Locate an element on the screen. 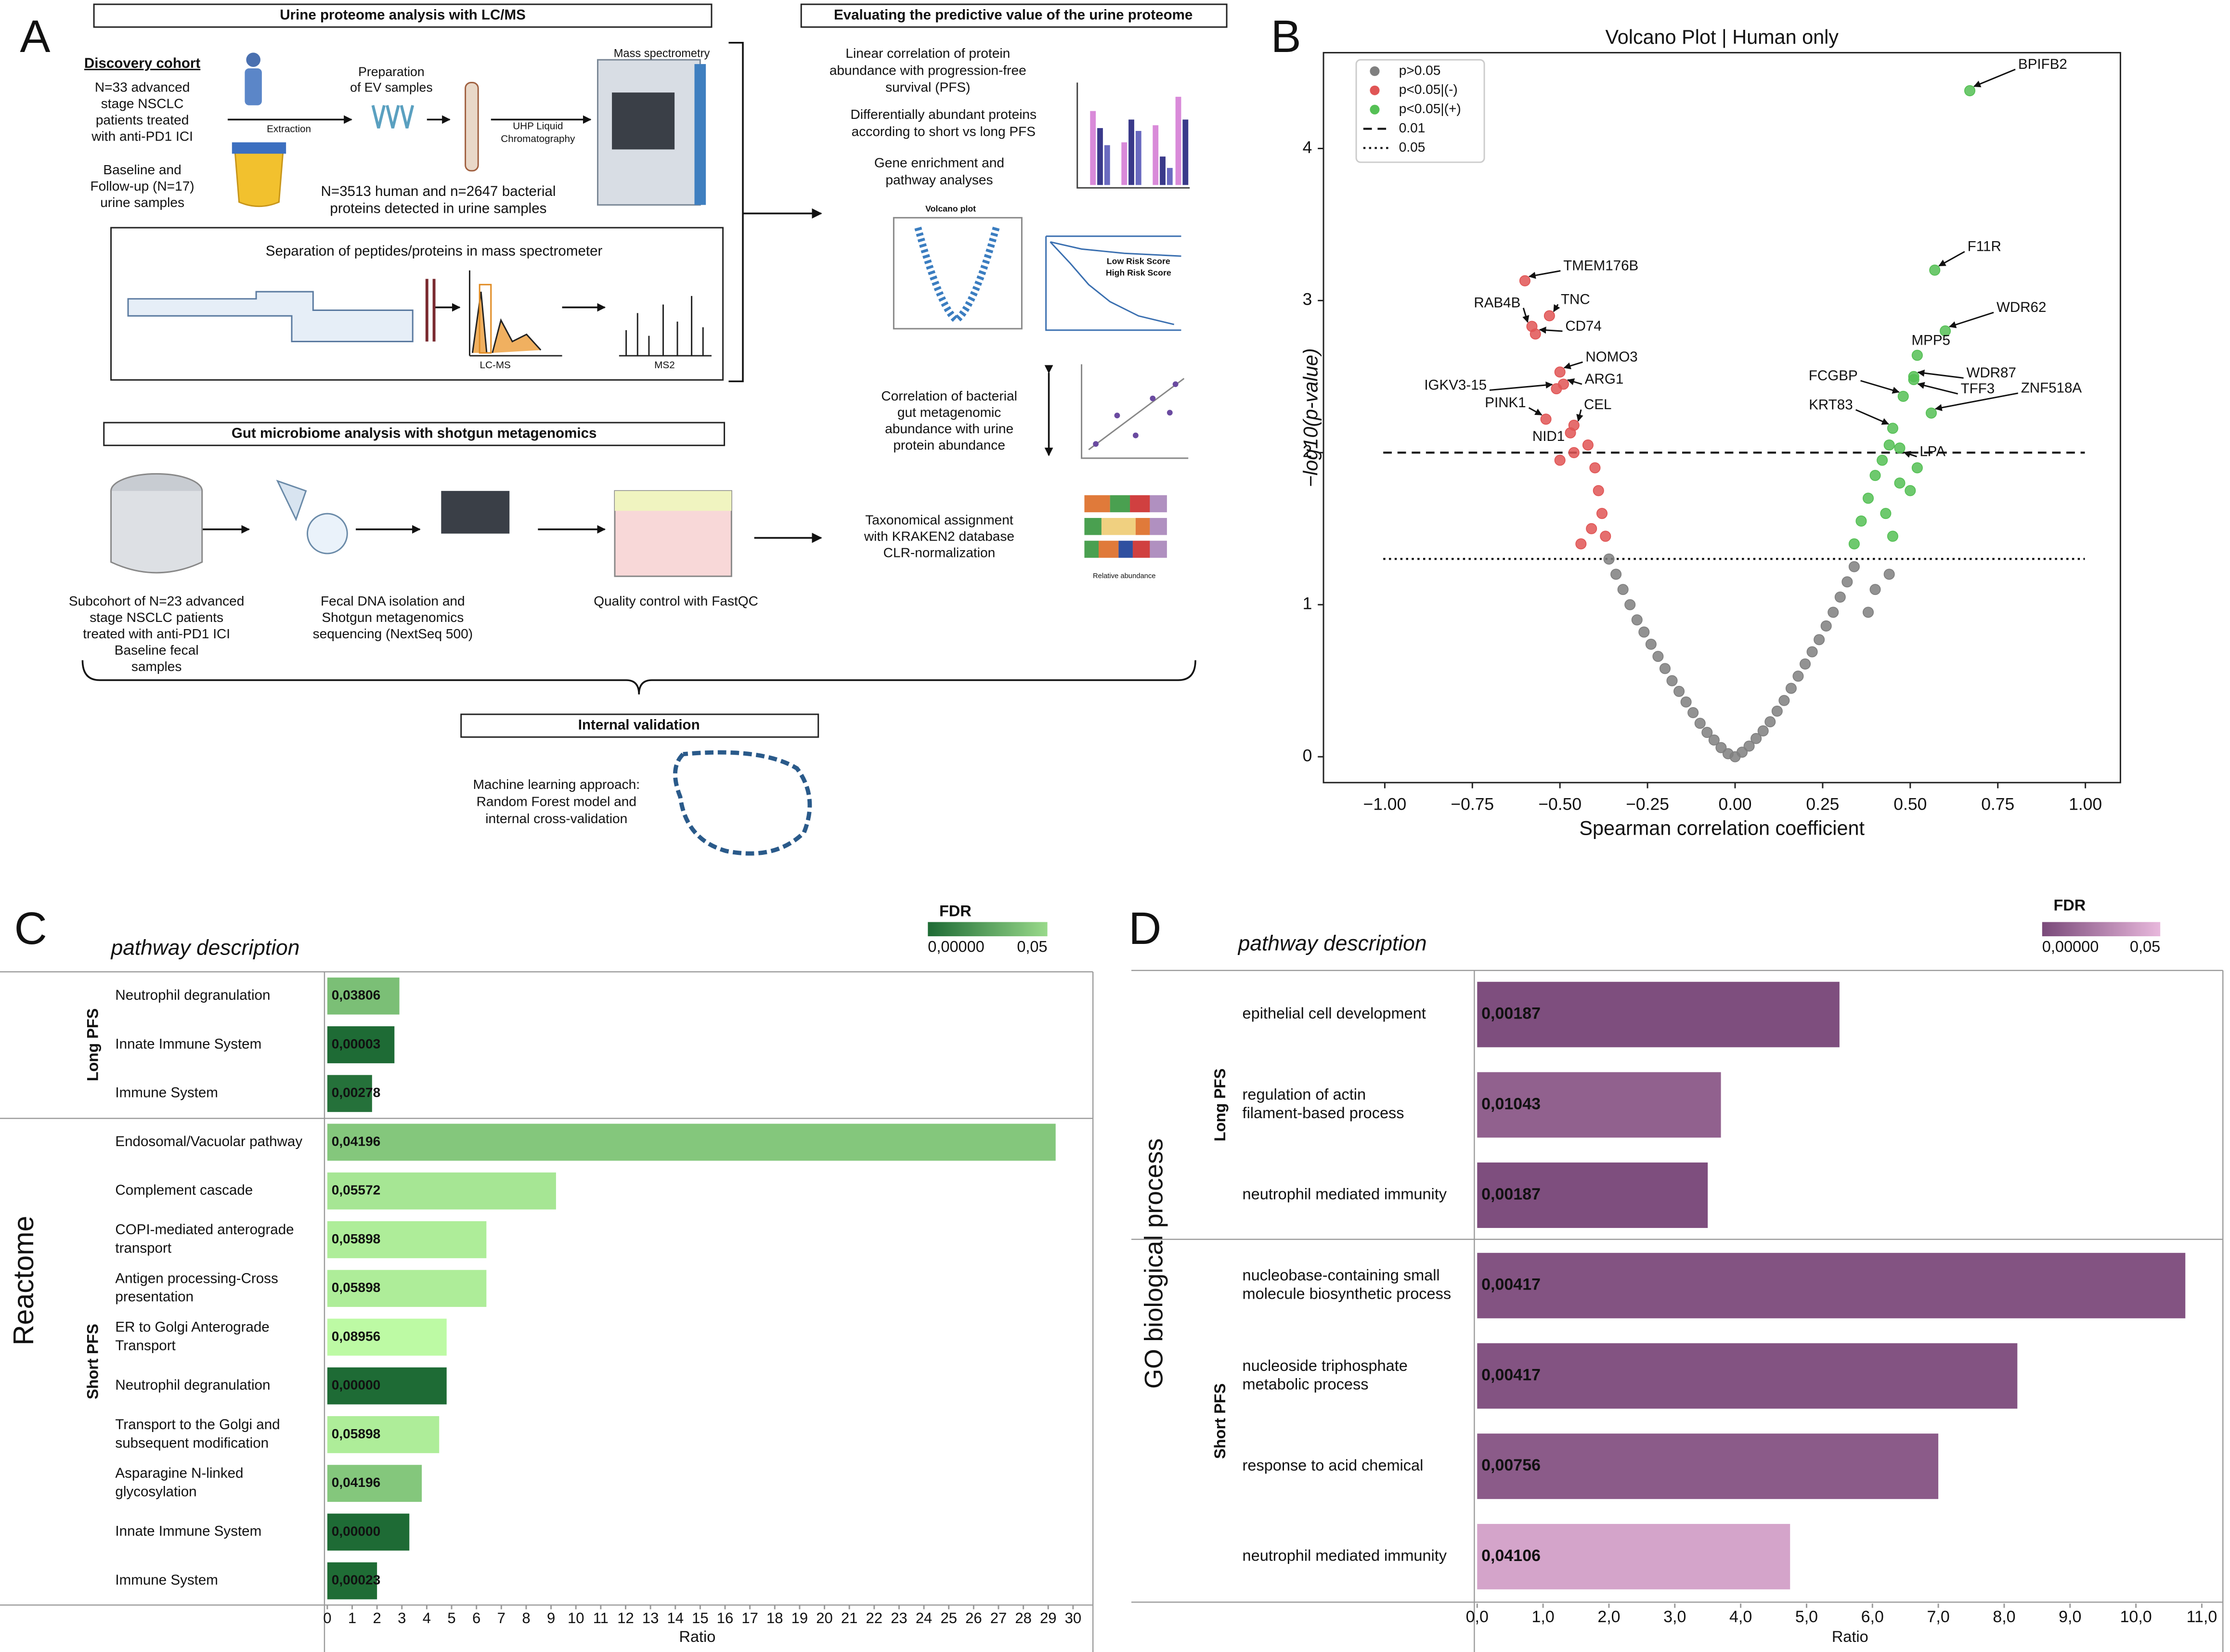 This screenshot has width=2230, height=1652. diagram-text: stage NSCLC patients is located at coordinates (156, 617).